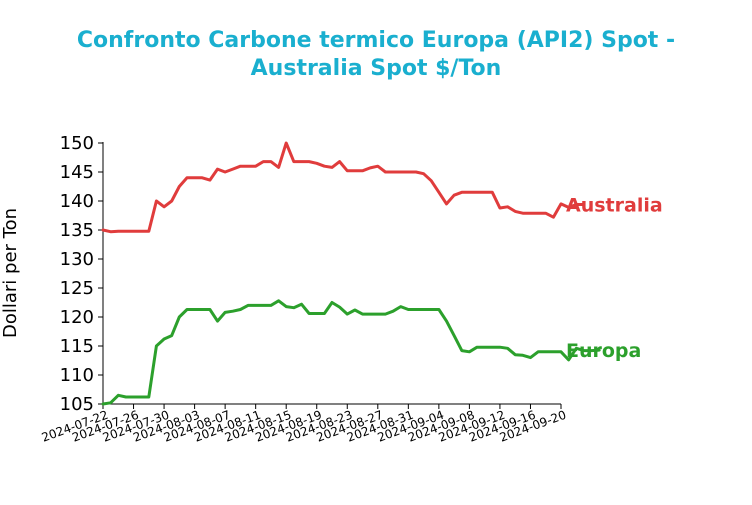 The width and height of the screenshot is (752, 505). Describe the element at coordinates (77, 346) in the screenshot. I see `y-tick-label: 115` at that location.